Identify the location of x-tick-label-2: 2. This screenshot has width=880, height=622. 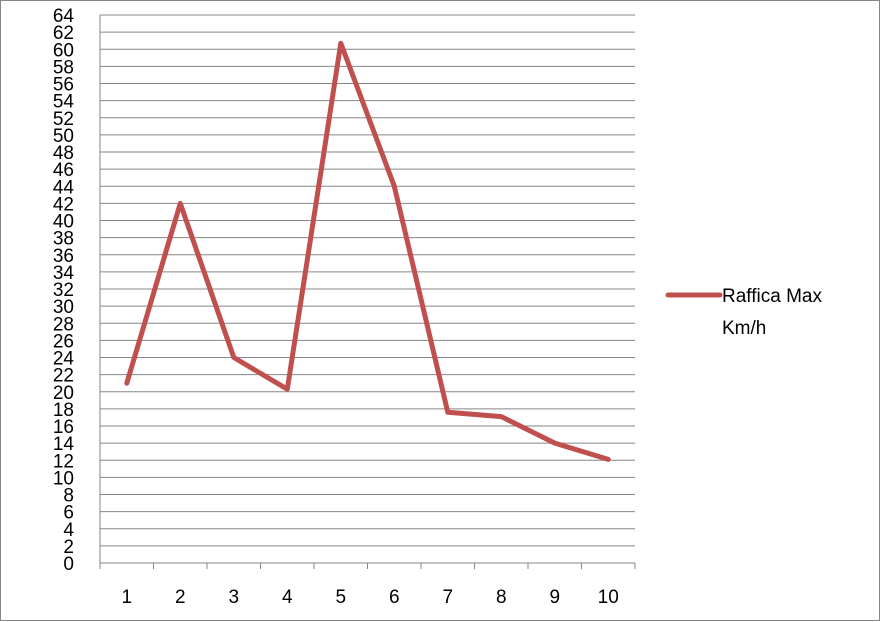
(180, 597).